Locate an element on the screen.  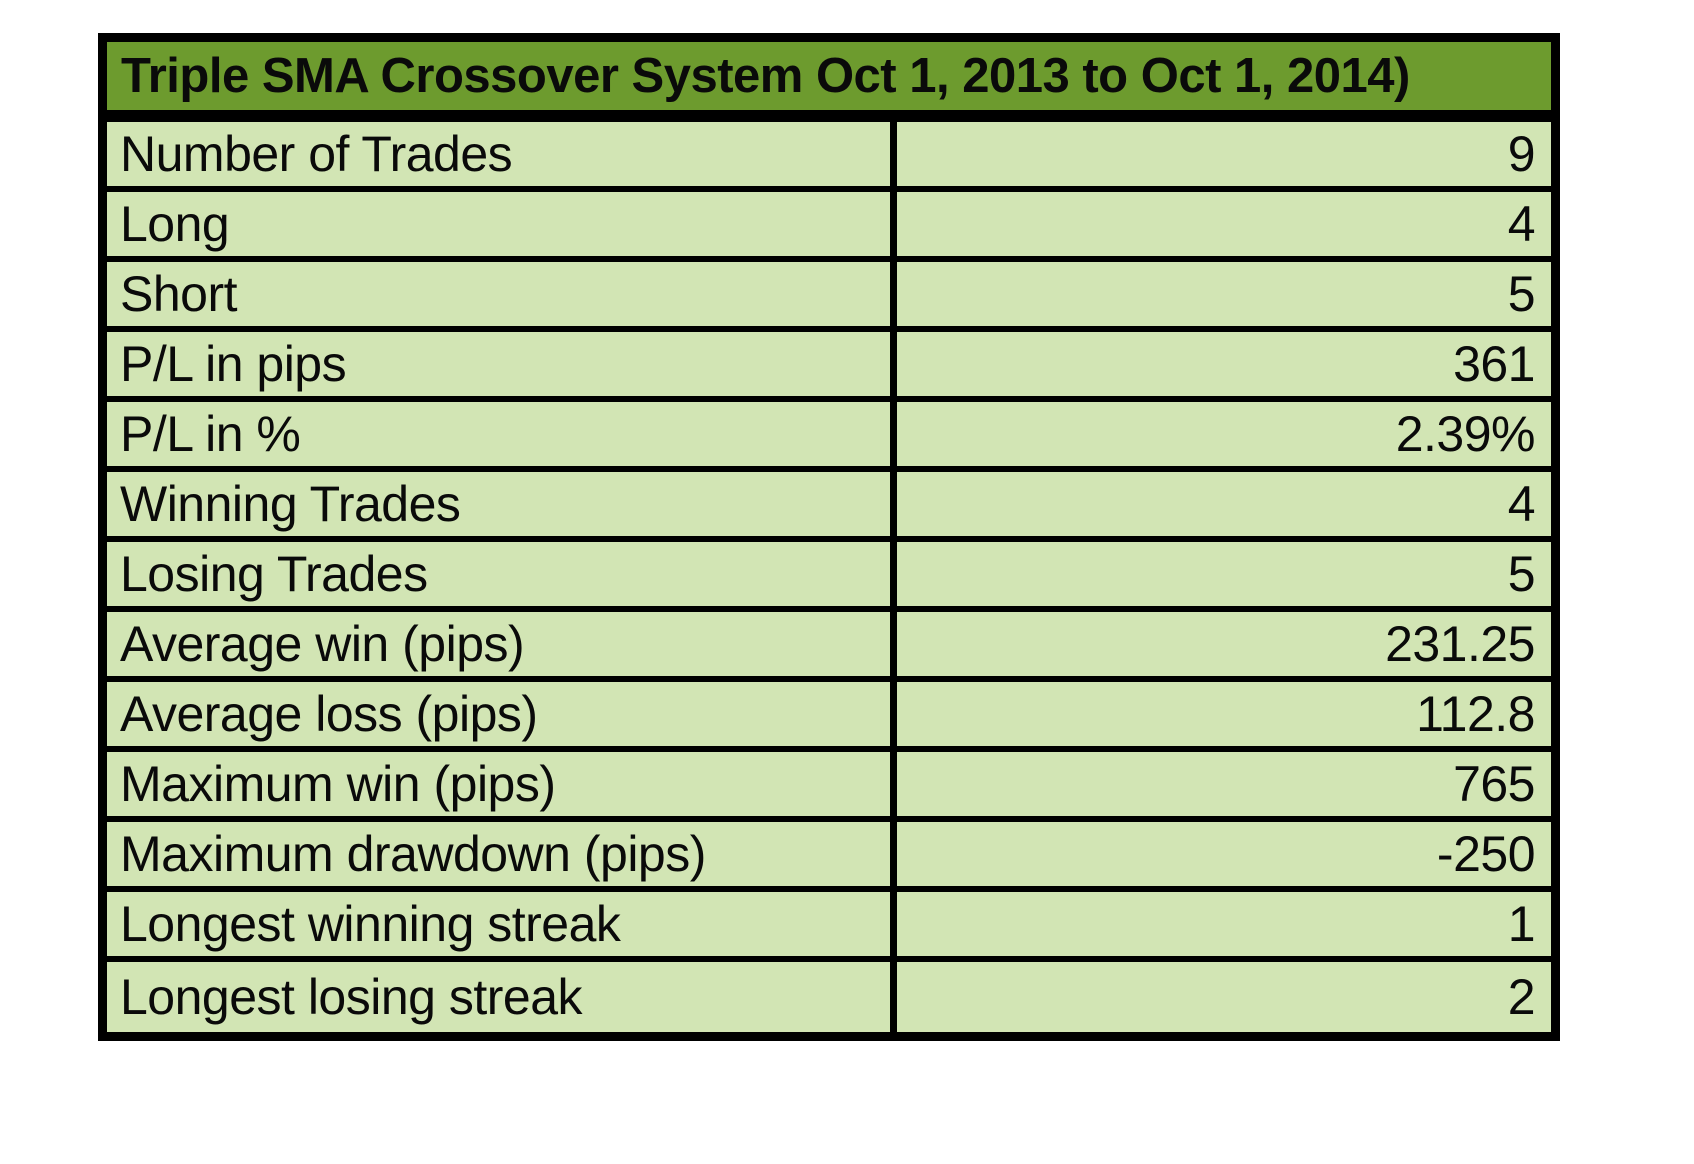
metric-label-cell: Maximum win (pips) is located at coordinates (502, 784).